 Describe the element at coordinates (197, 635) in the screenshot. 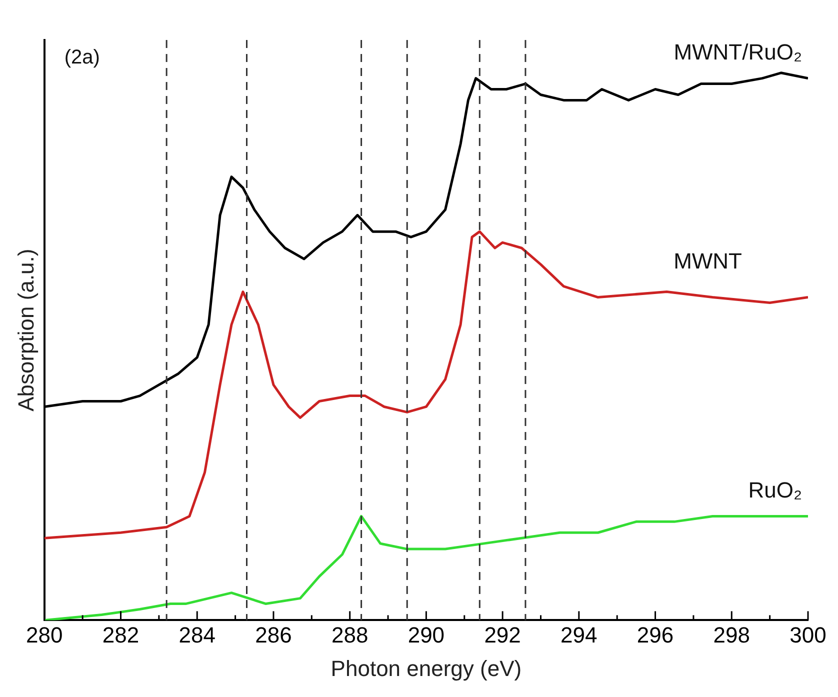

I see `x-tick-label: 284` at that location.